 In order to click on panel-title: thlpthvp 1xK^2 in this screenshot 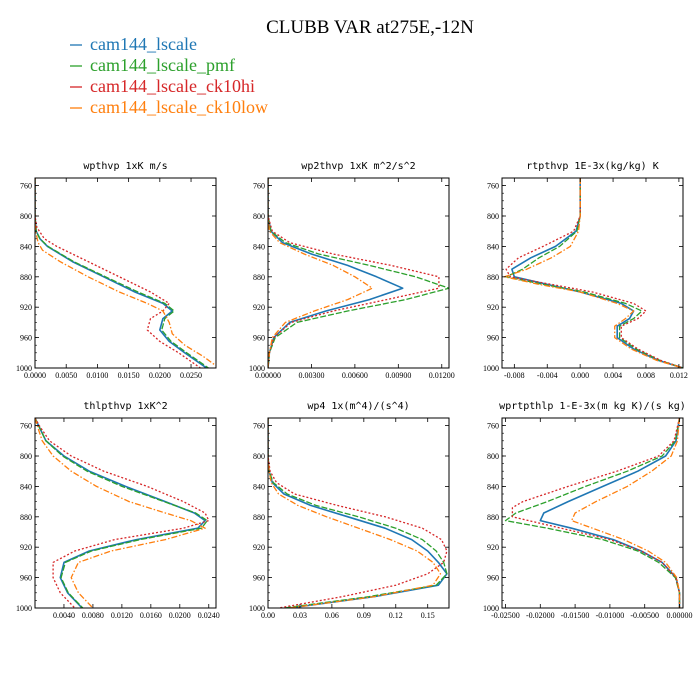, I will do `click(125, 406)`.